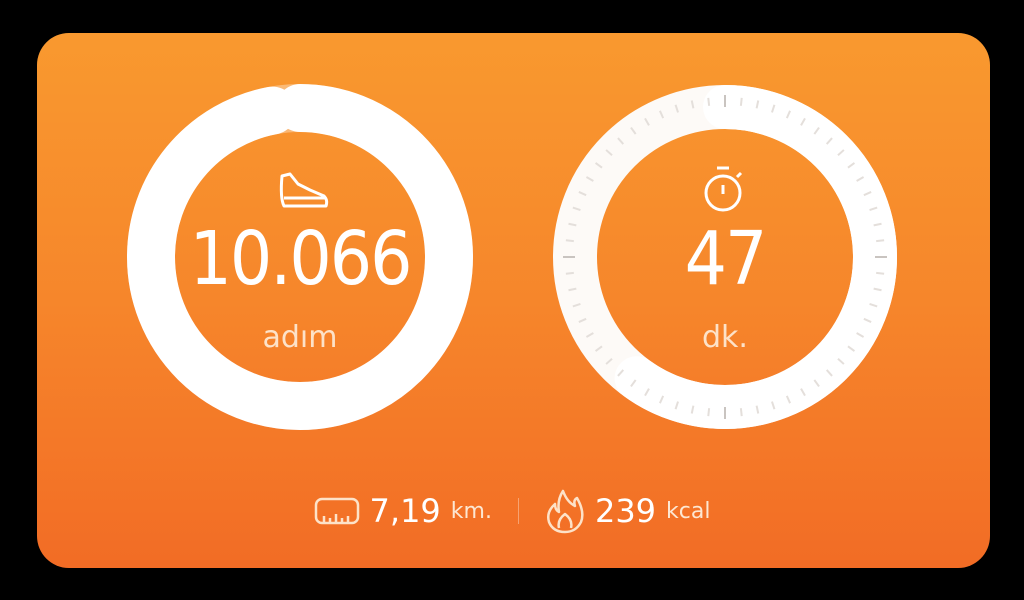 Image resolution: width=1024 pixels, height=600 pixels. I want to click on time-unit: dk., so click(725, 337).